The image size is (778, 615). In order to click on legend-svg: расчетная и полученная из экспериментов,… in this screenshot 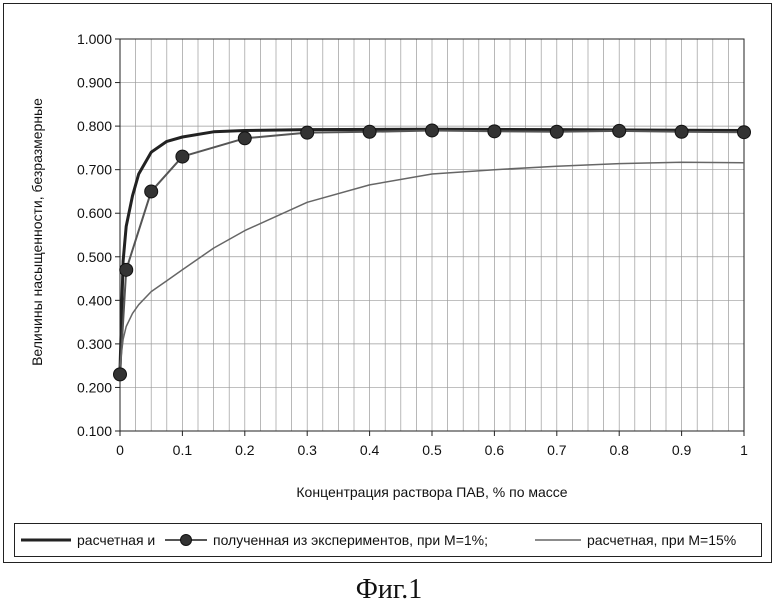, I will do `click(388, 540)`.